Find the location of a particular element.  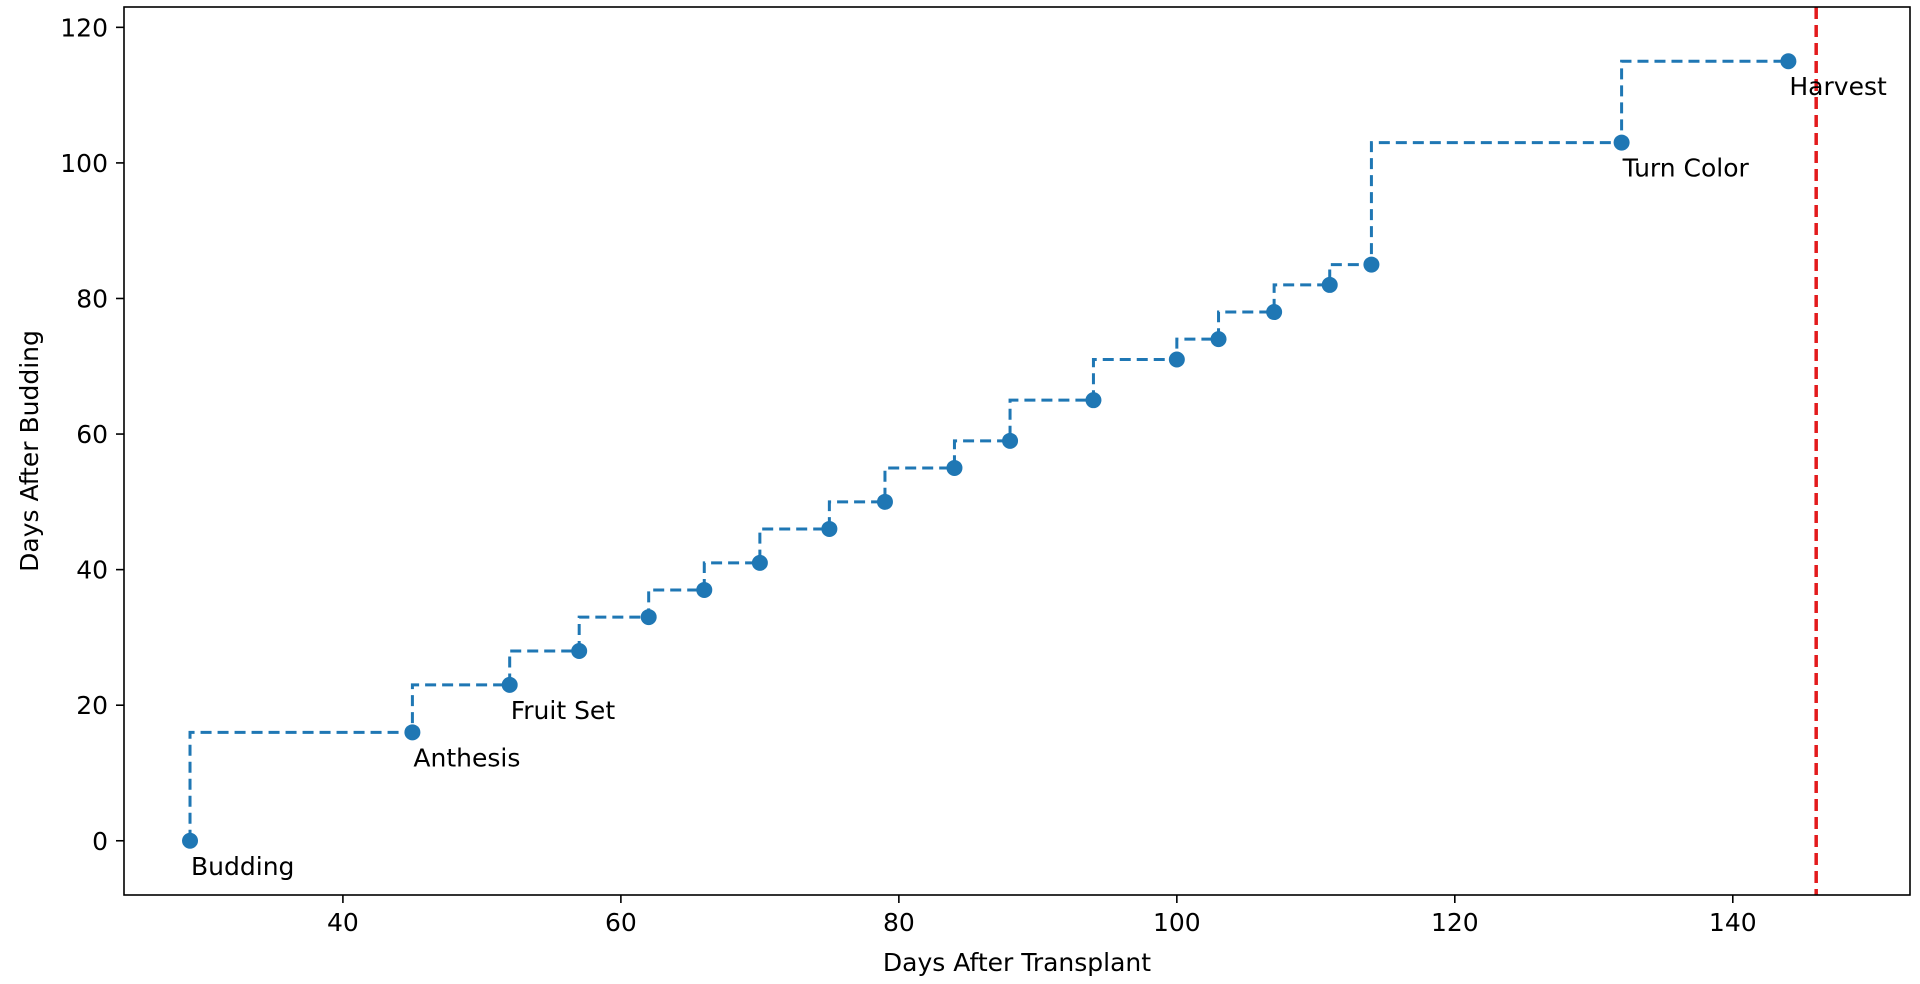

y-tick-label: 20 is located at coordinates (92, 705).